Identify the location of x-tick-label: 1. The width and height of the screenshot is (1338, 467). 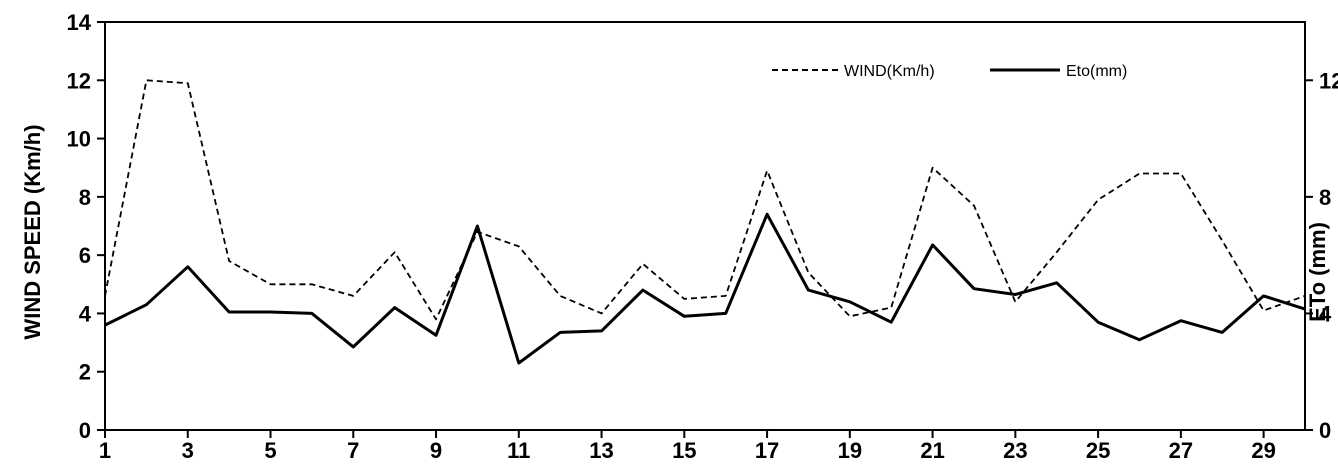
(105, 450).